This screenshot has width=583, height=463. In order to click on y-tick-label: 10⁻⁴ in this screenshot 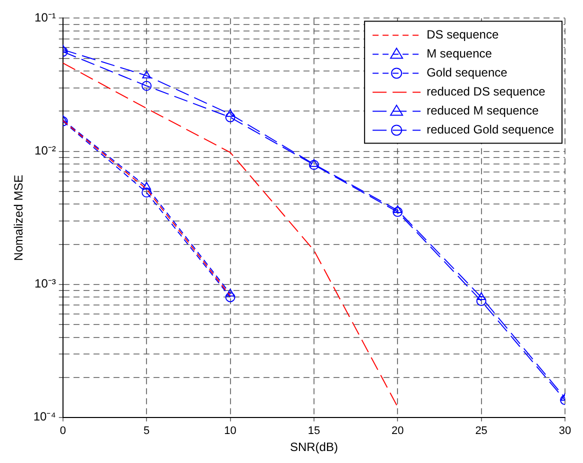, I will do `click(44, 417)`.